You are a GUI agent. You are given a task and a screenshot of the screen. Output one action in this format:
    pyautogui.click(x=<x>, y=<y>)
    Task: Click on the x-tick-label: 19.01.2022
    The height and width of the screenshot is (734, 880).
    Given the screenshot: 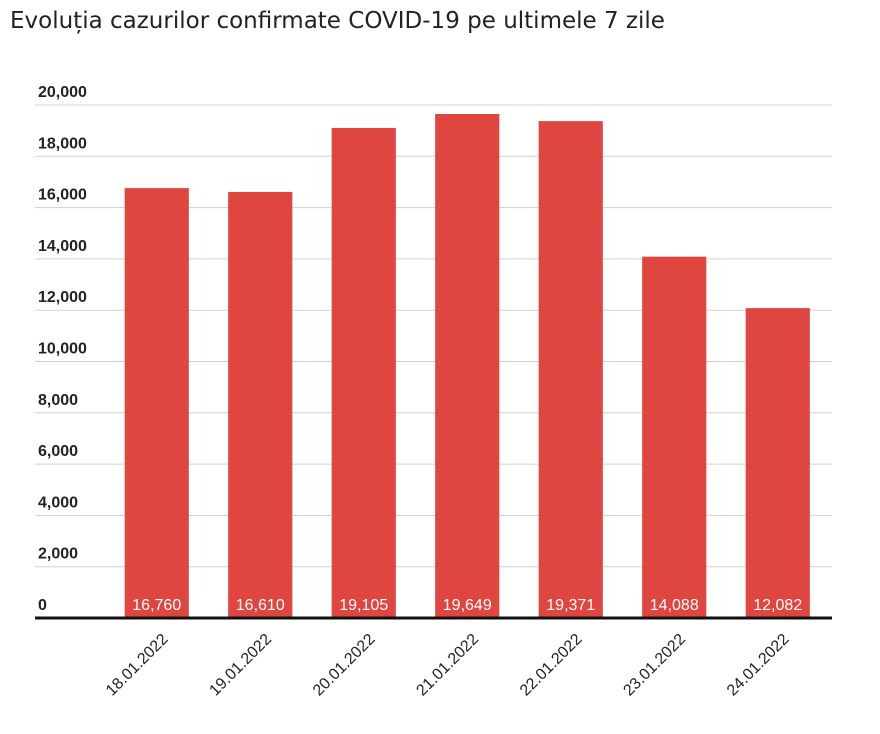 What is the action you would take?
    pyautogui.click(x=240, y=665)
    